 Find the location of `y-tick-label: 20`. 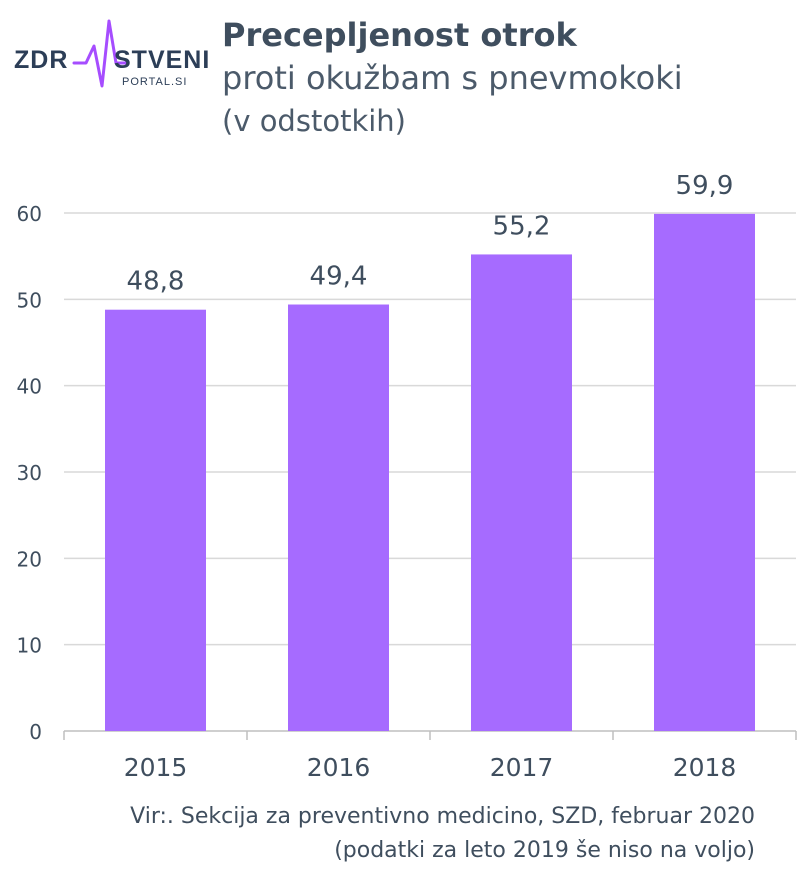

y-tick-label: 20 is located at coordinates (29, 559).